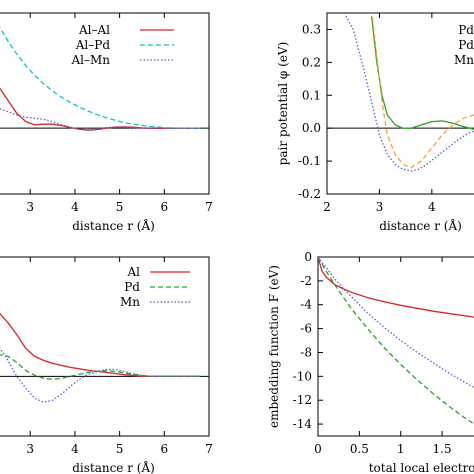 The width and height of the screenshot is (474, 474). I want to click on y-axis-label: embedding function F (eV), so click(274, 346).